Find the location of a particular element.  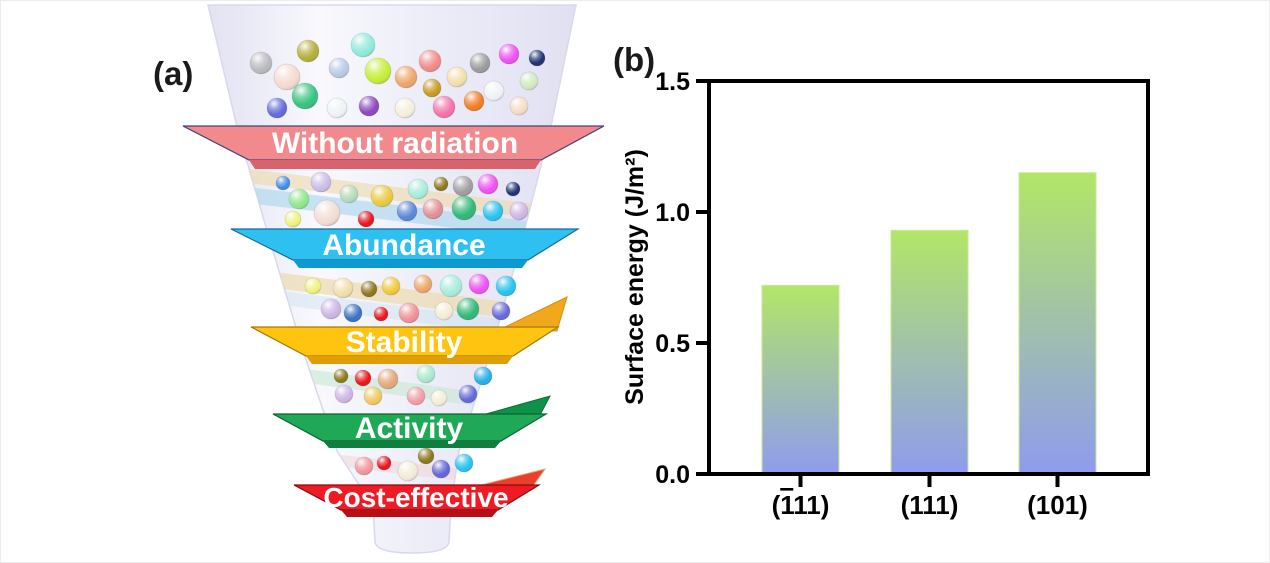

banner-label: Stability is located at coordinates (404, 342).